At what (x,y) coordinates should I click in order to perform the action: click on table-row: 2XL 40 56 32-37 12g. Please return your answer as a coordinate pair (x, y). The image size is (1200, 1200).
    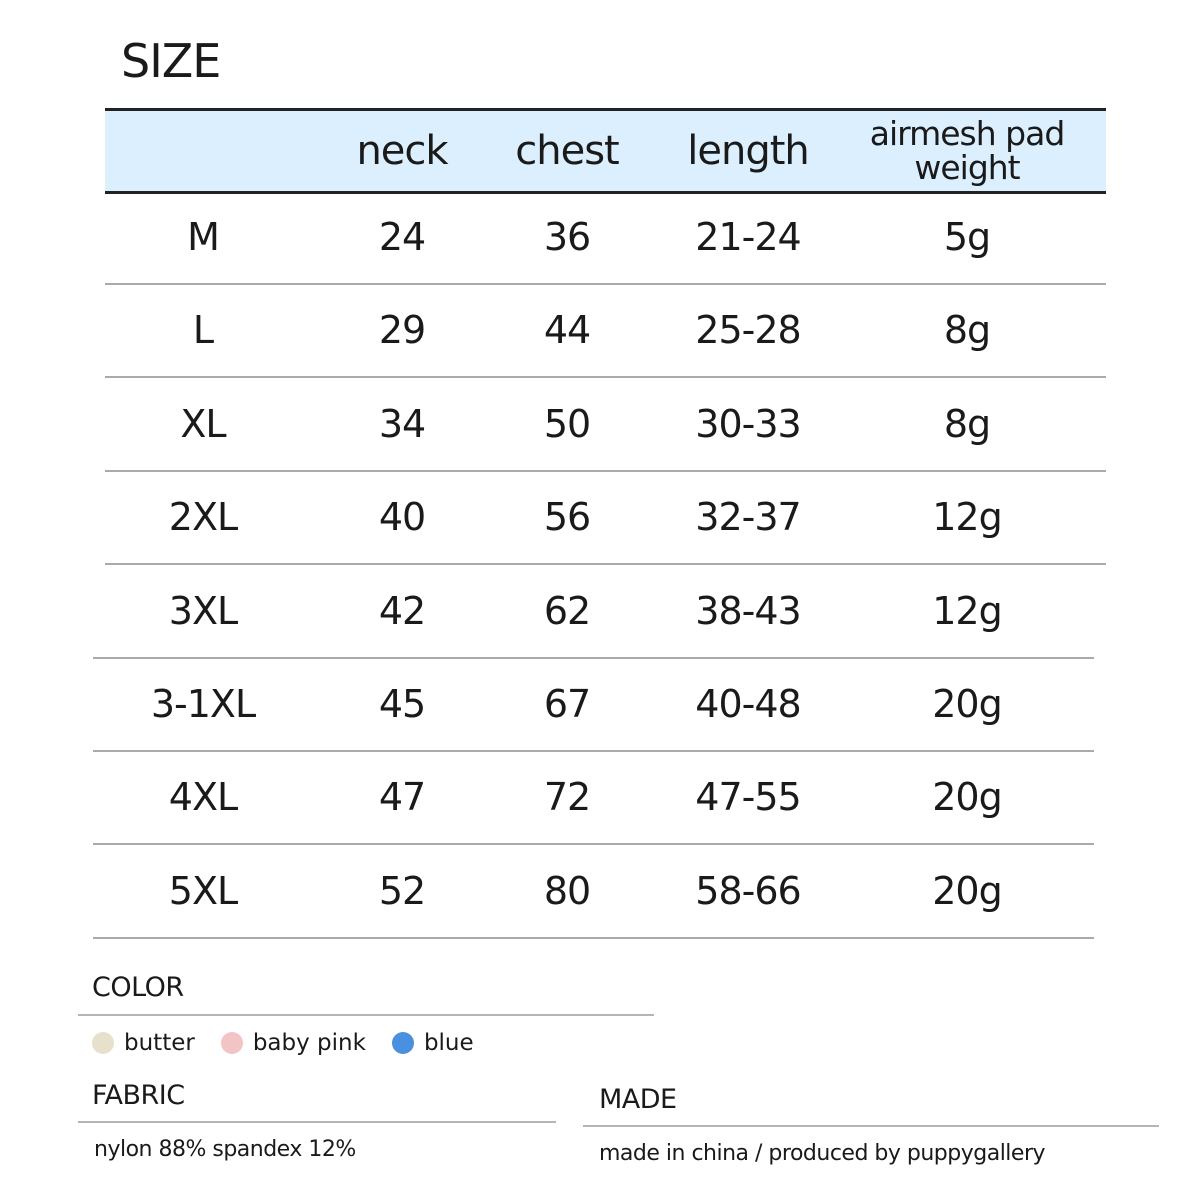
    Looking at the image, I should click on (600, 517).